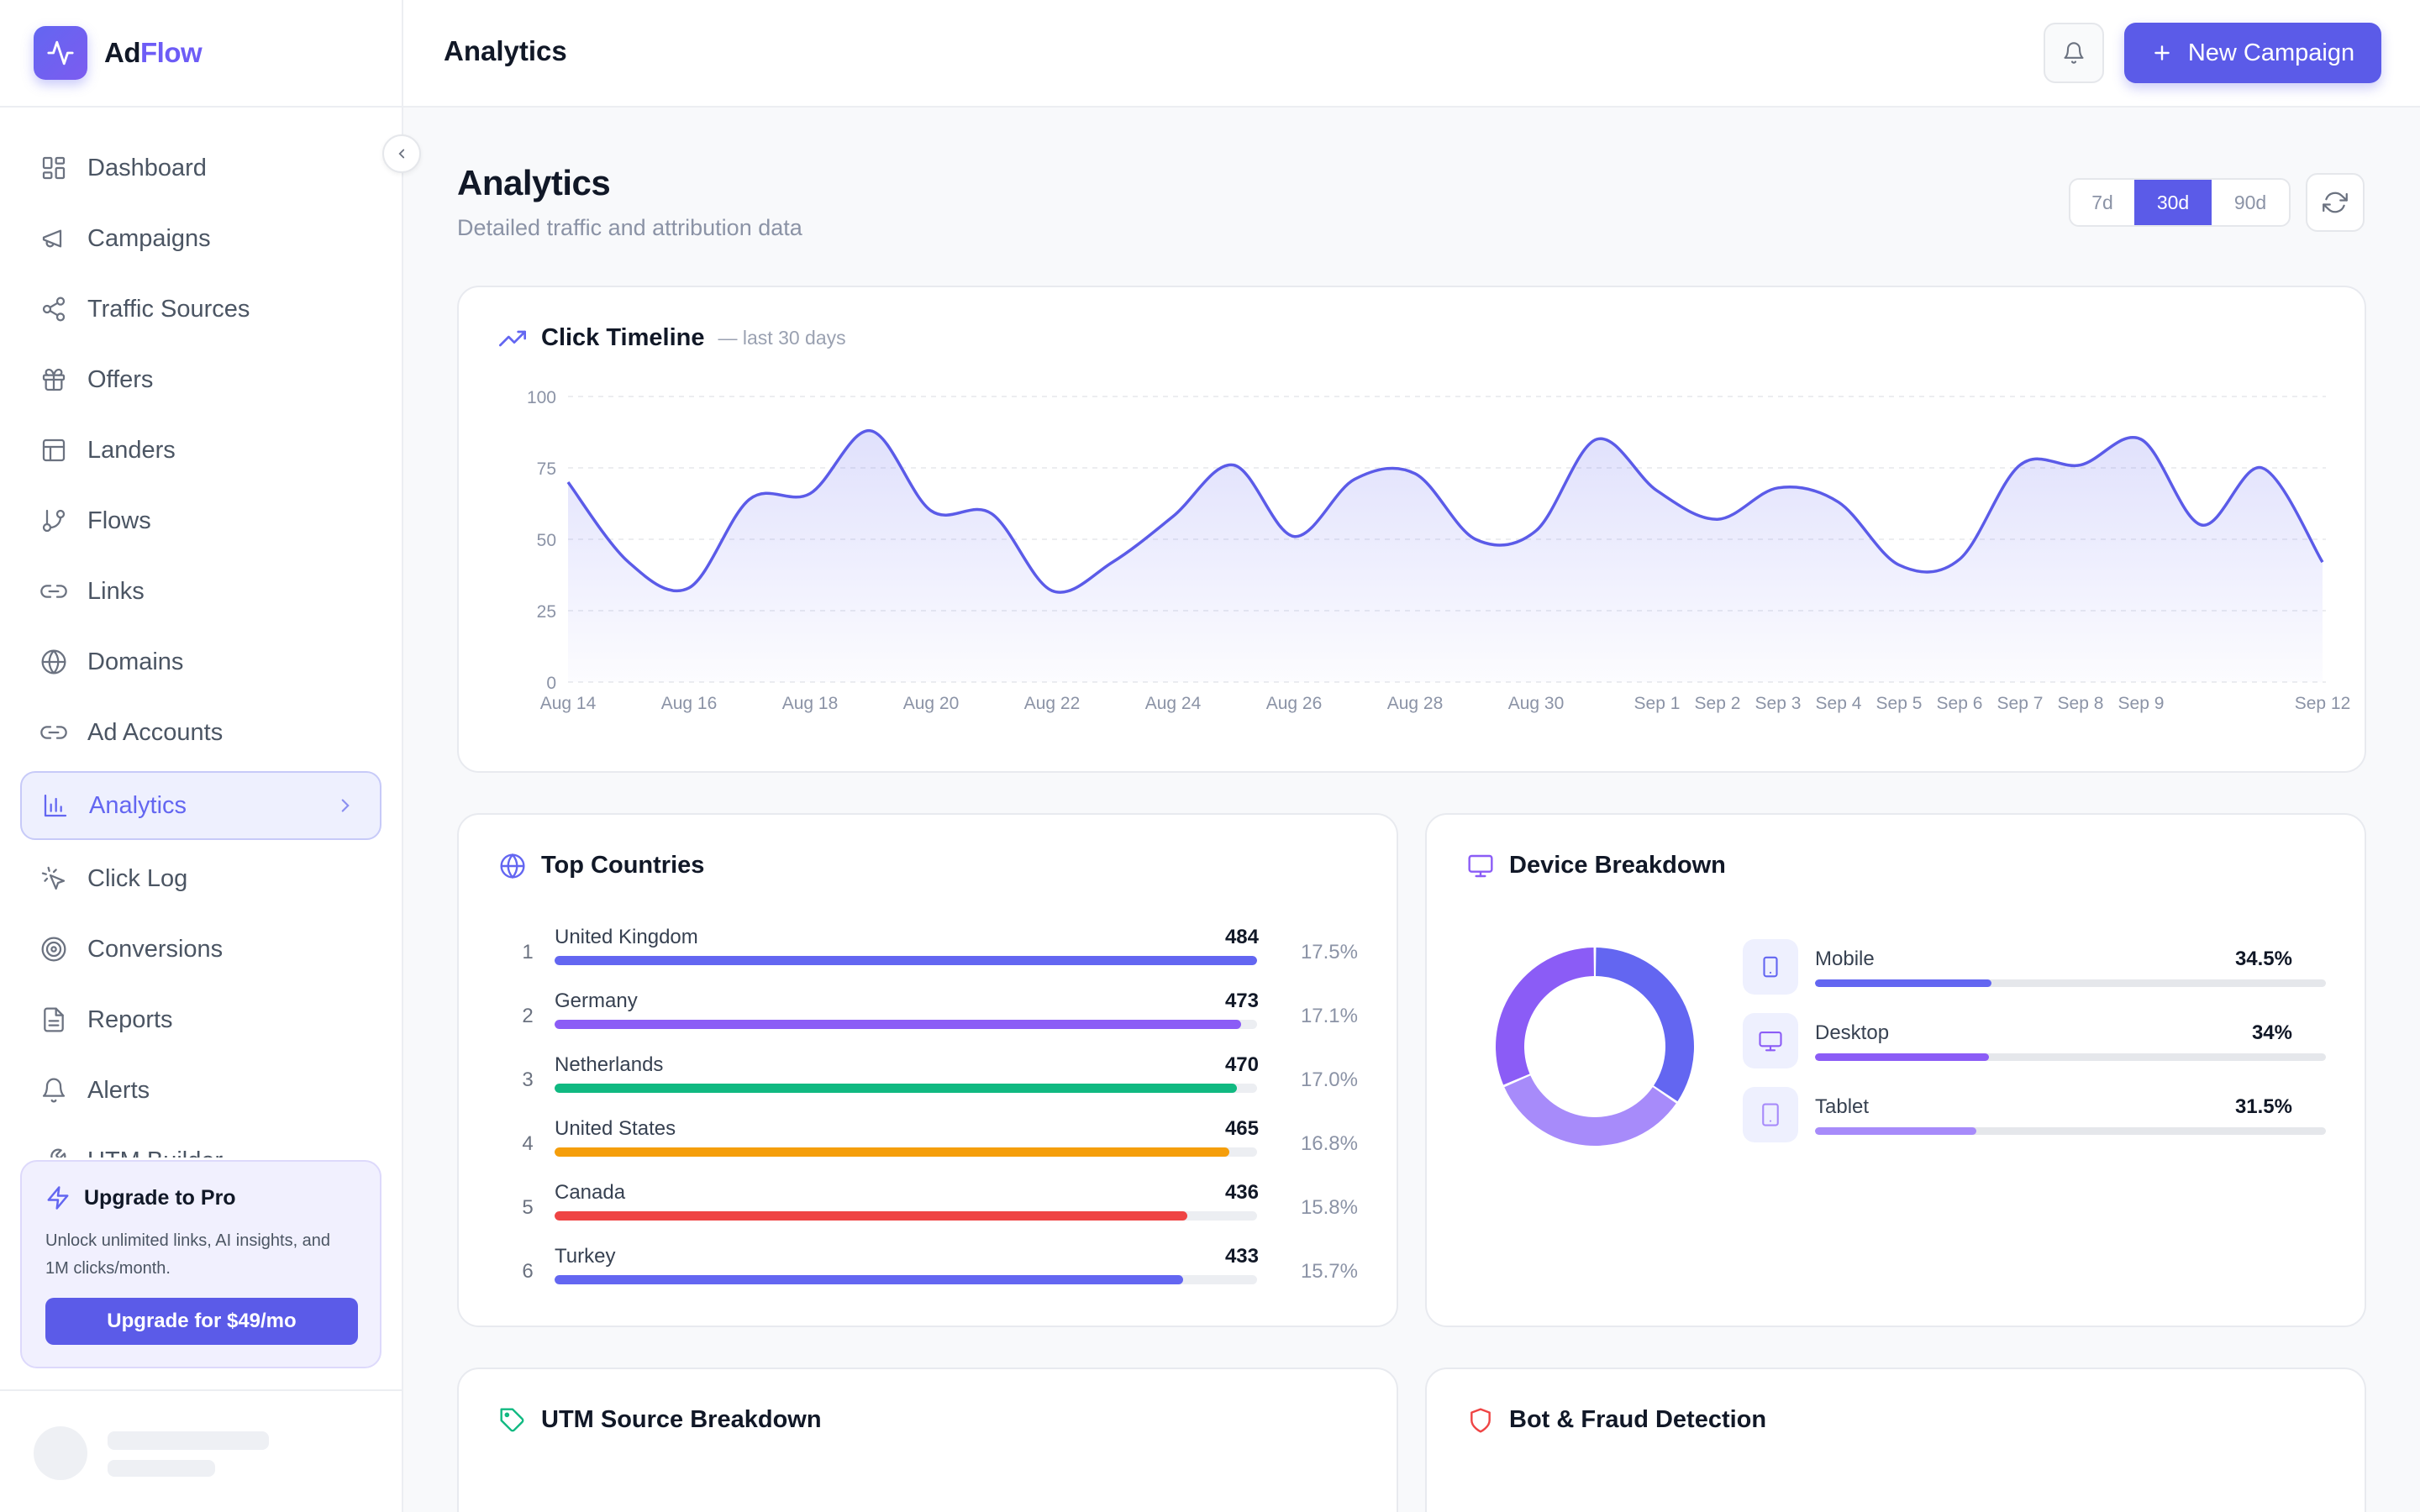 This screenshot has width=2420, height=1512. What do you see at coordinates (1329, 1079) in the screenshot?
I see `country-percent: 17.0%` at bounding box center [1329, 1079].